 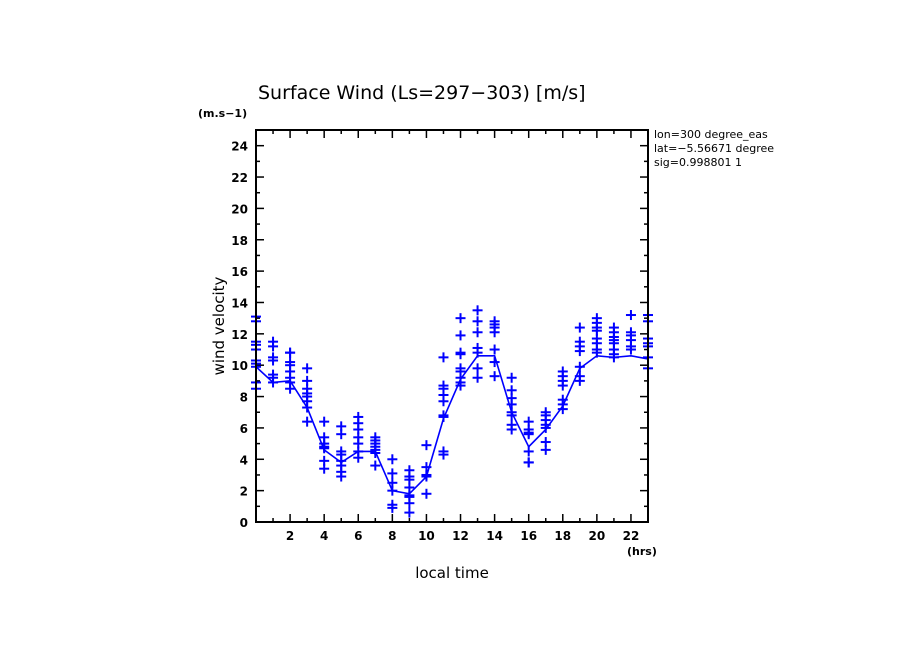 What do you see at coordinates (244, 398) in the screenshot?
I see `y-tick-label: 8` at bounding box center [244, 398].